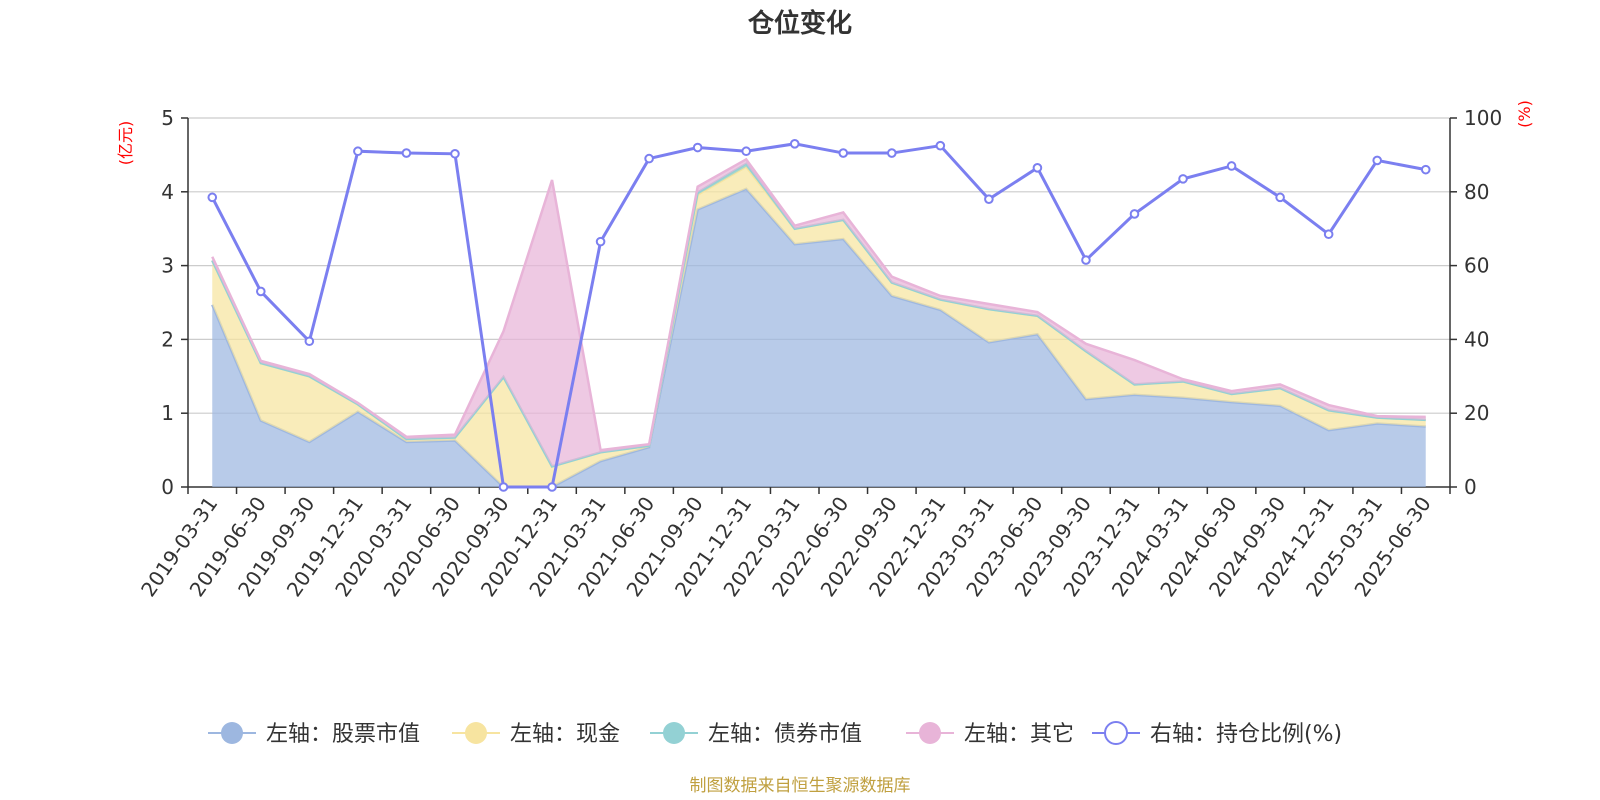  I want to click on left-axis-tick-label: 4, so click(167, 192).